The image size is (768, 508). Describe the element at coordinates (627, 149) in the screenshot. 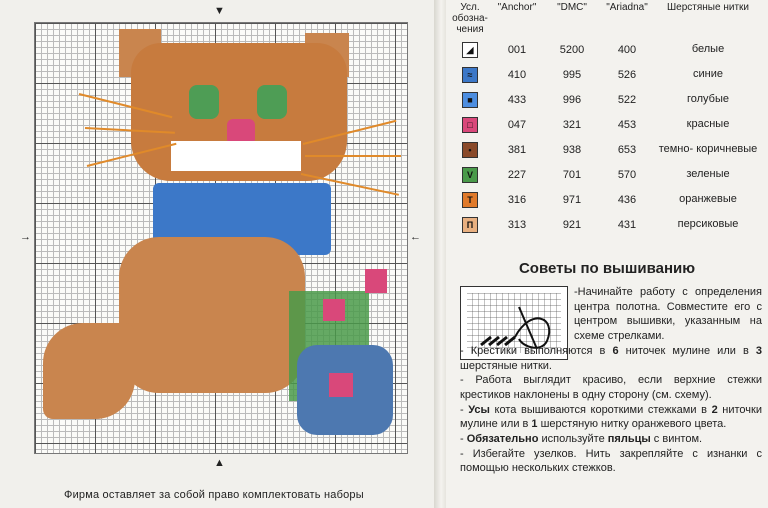

I see `ariadna-code: 653` at that location.